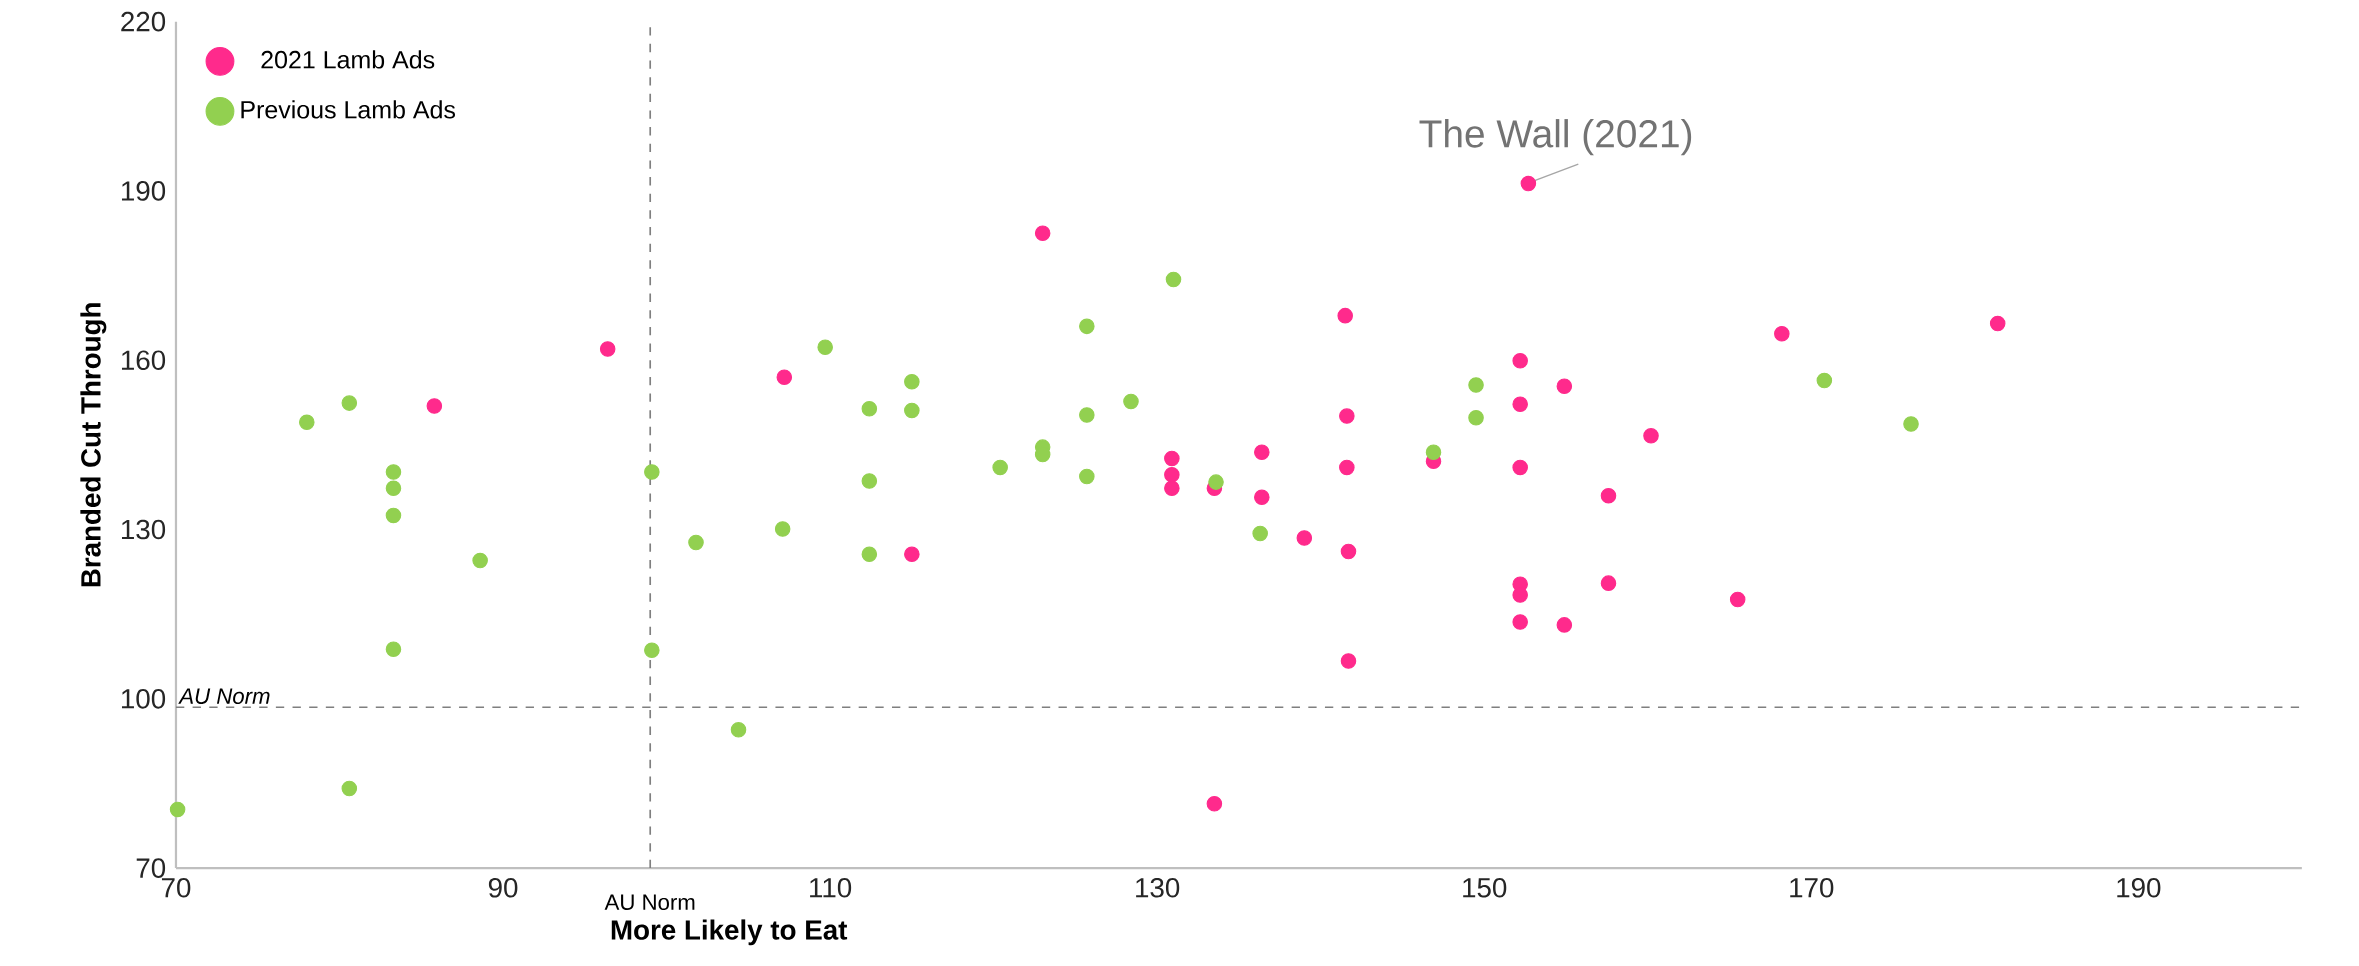 The image size is (2359, 966). Describe the element at coordinates (503, 888) in the screenshot. I see `x-tick-label: 90` at that location.